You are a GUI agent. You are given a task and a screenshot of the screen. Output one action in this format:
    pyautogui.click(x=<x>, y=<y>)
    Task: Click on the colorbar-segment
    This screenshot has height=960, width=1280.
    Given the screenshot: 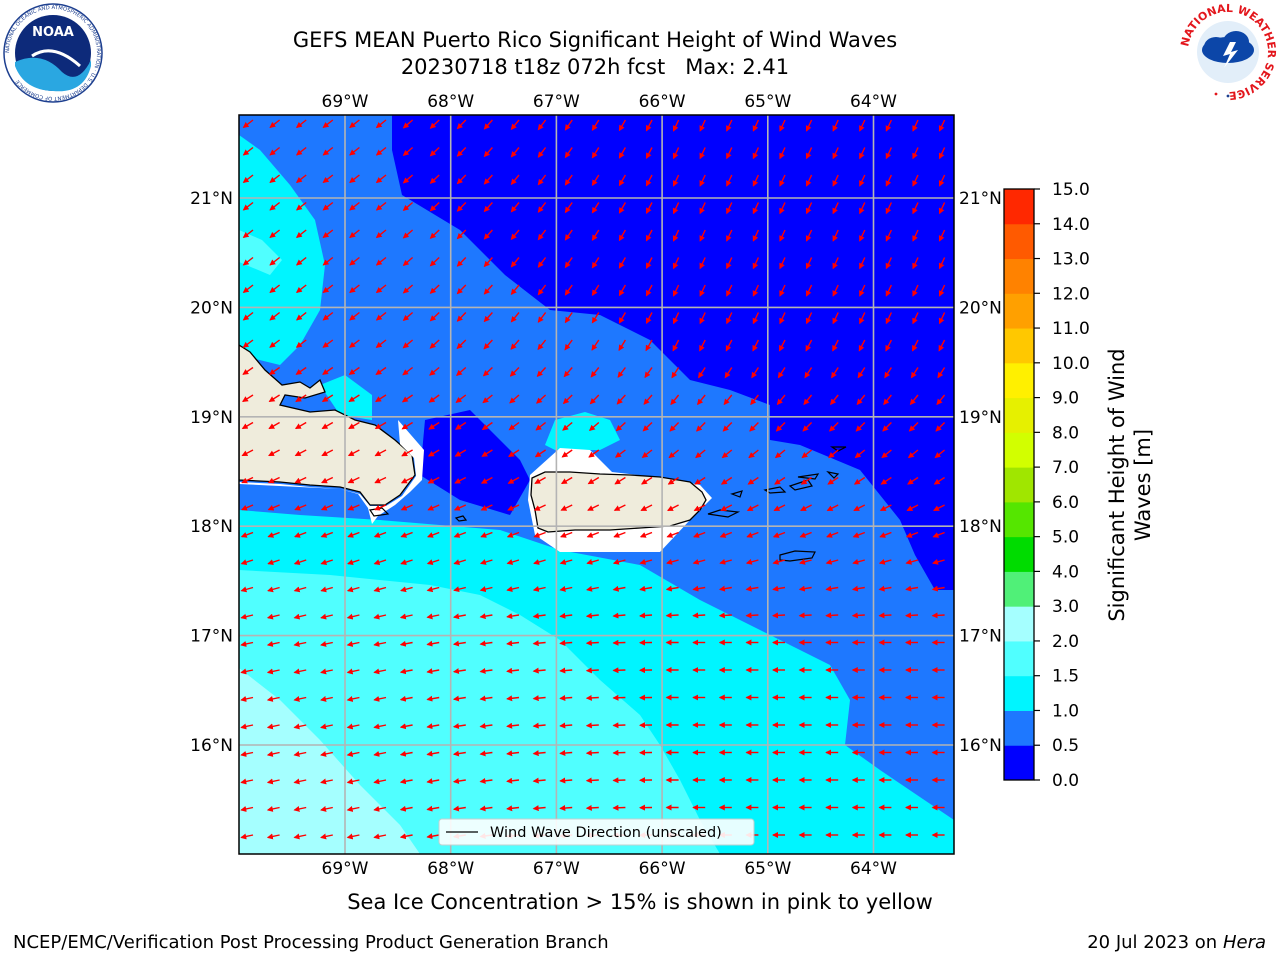 What is the action you would take?
    pyautogui.click(x=1019, y=450)
    